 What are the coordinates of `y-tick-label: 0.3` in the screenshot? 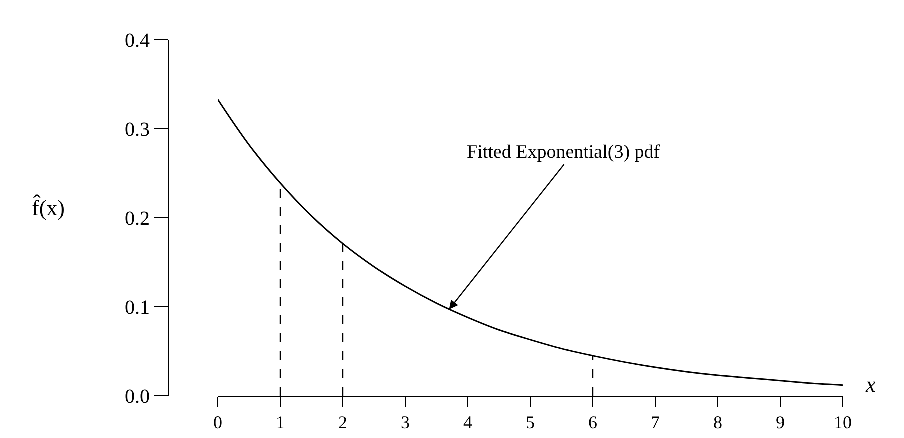 It's located at (137, 130).